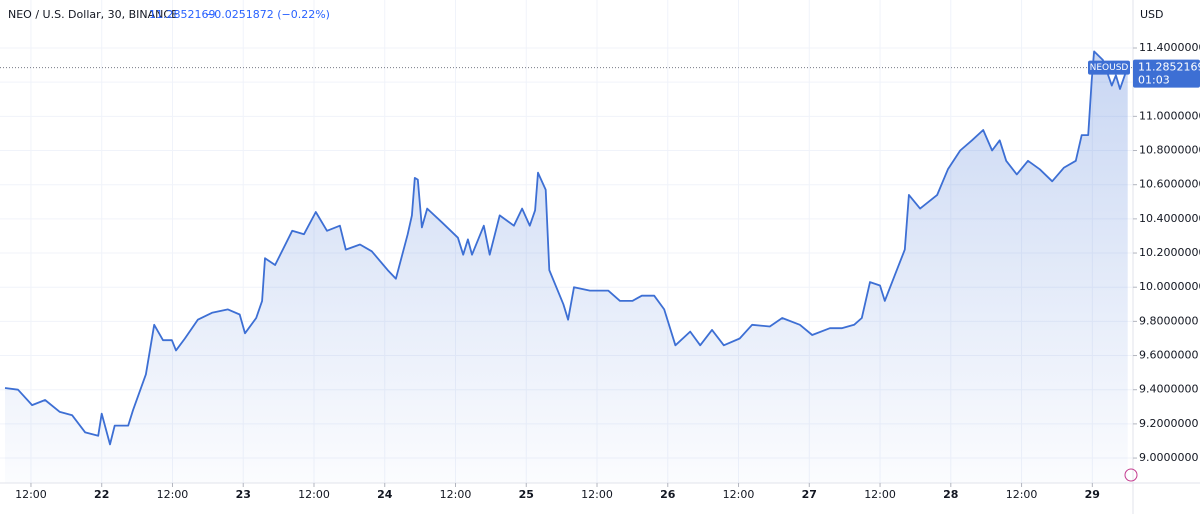  I want to click on x-tick-label: 22, so click(101, 494).